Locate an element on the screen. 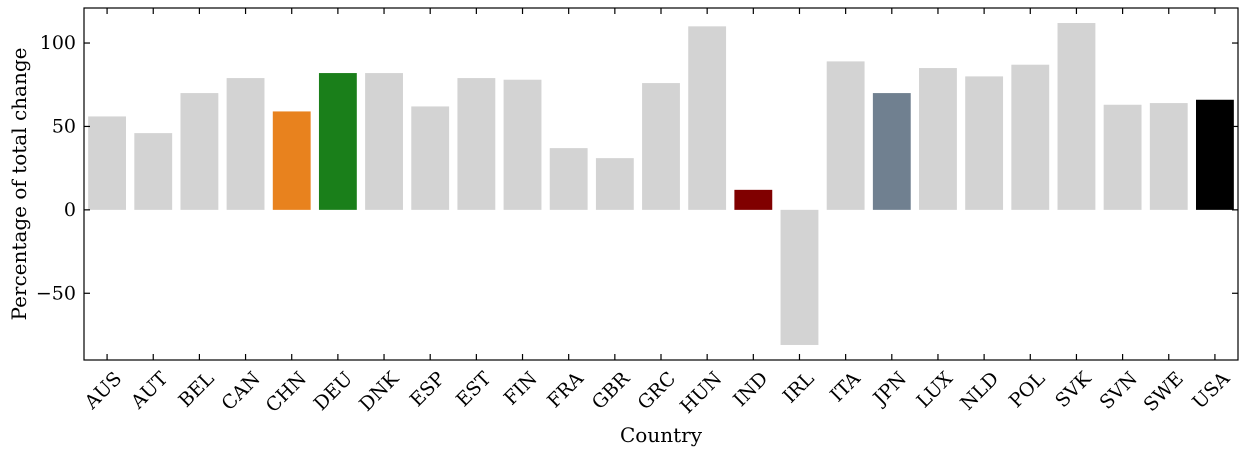  bar-dnk is located at coordinates (384, 141).